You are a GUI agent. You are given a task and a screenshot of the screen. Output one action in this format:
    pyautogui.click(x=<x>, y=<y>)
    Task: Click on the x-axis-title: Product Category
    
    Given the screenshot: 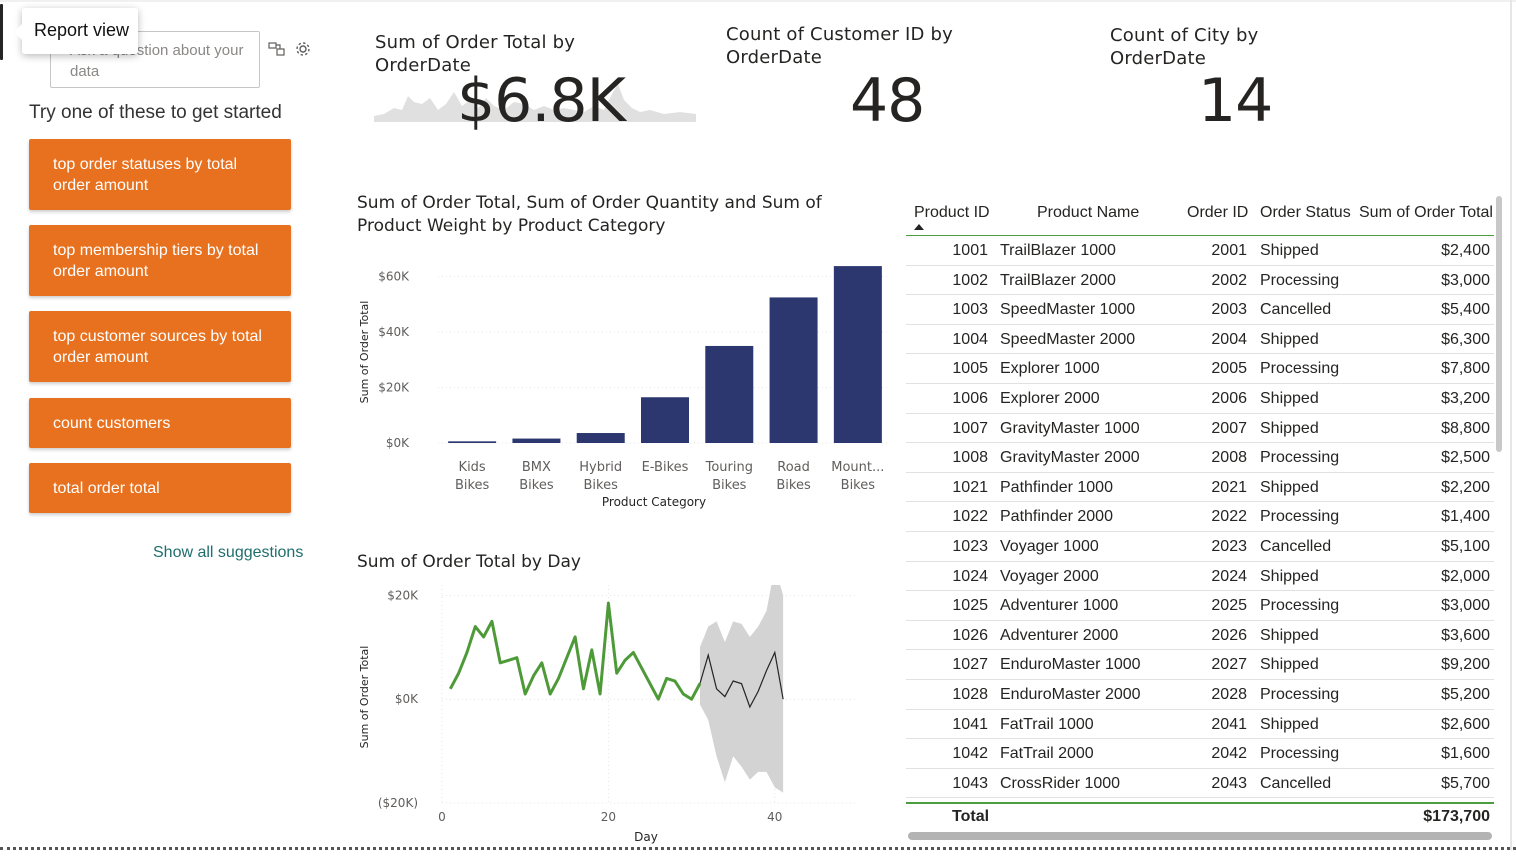 What is the action you would take?
    pyautogui.click(x=654, y=502)
    